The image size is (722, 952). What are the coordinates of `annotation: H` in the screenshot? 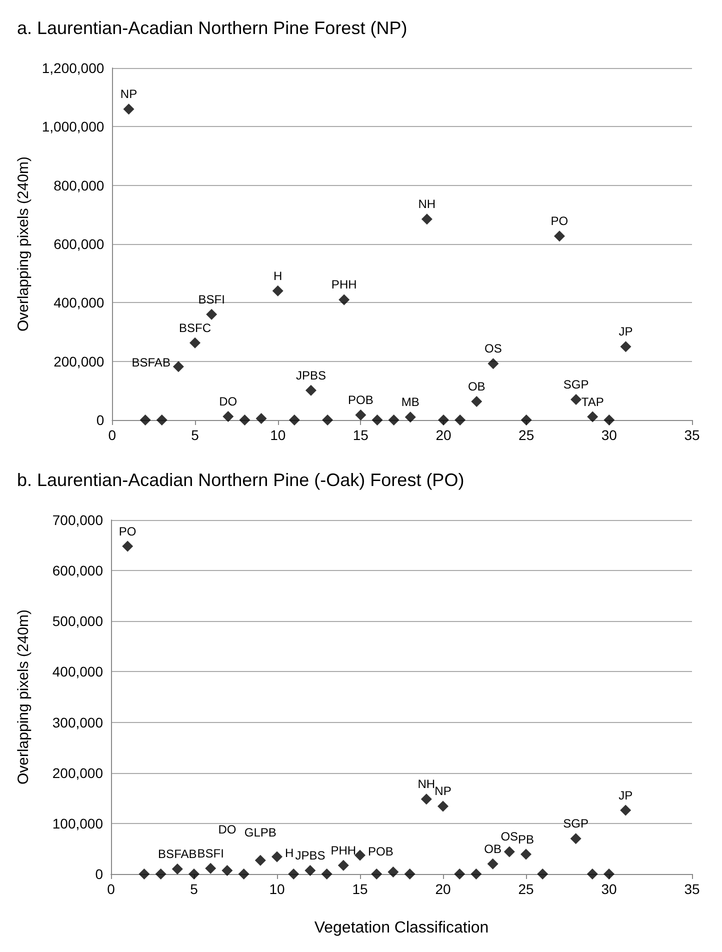 It's located at (289, 853).